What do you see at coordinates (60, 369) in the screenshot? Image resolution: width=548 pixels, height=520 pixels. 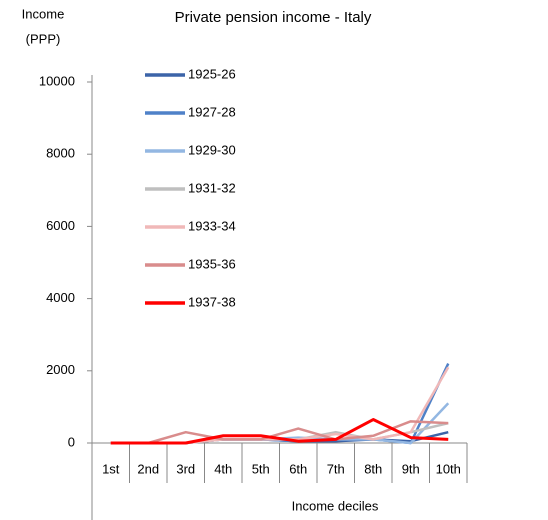 I see `y-tick-label: 2000` at bounding box center [60, 369].